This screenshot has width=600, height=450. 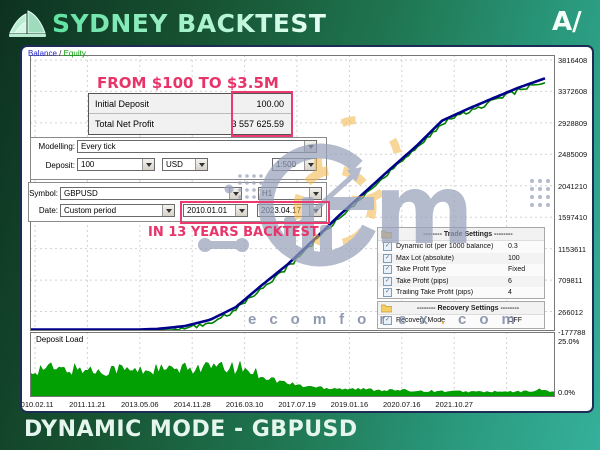 I want to click on x-axis-label: 2010.02.11, so click(x=37, y=404).